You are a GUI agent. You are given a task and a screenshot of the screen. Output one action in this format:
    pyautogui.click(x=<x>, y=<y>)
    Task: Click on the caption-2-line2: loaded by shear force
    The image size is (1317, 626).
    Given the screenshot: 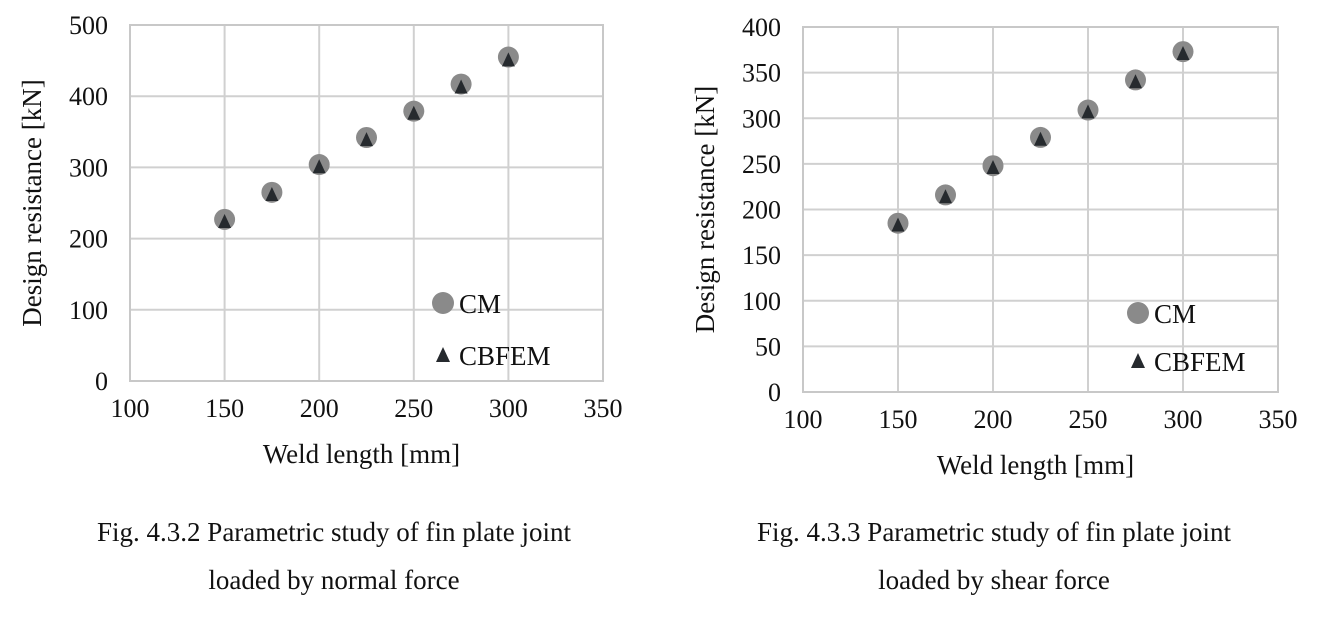 What is the action you would take?
    pyautogui.click(x=994, y=580)
    